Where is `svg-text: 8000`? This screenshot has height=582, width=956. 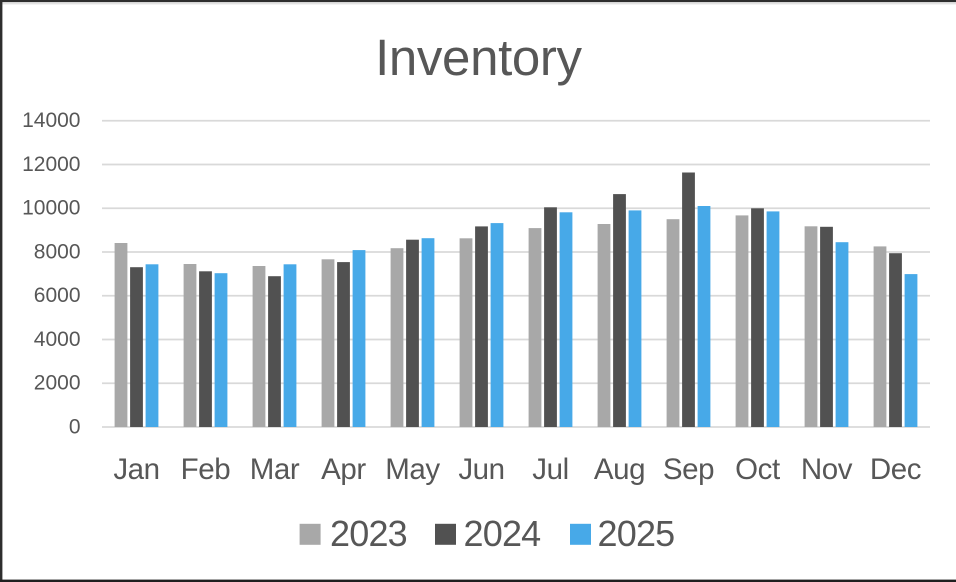 svg-text: 8000 is located at coordinates (57, 251).